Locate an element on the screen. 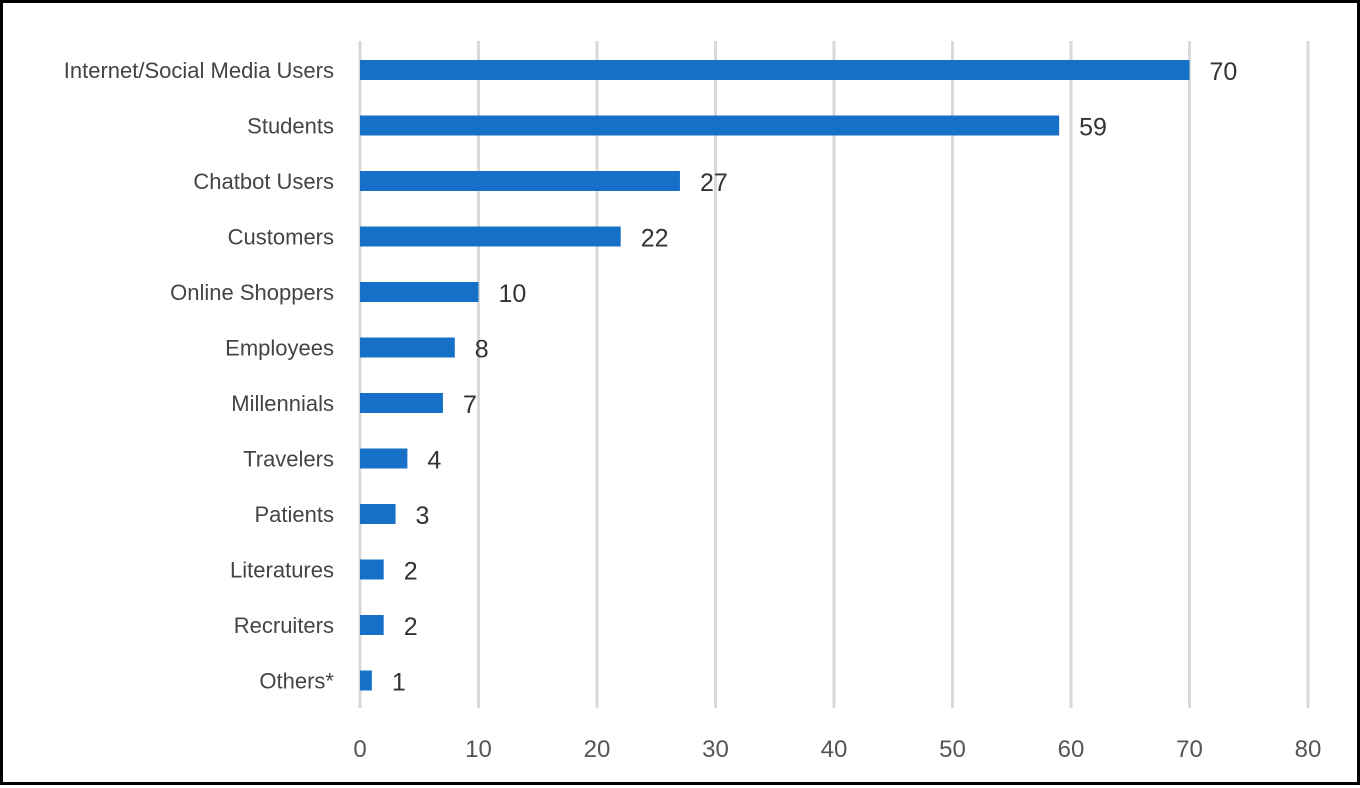 This screenshot has height=788, width=1360. data-label: 70 is located at coordinates (1224, 72).